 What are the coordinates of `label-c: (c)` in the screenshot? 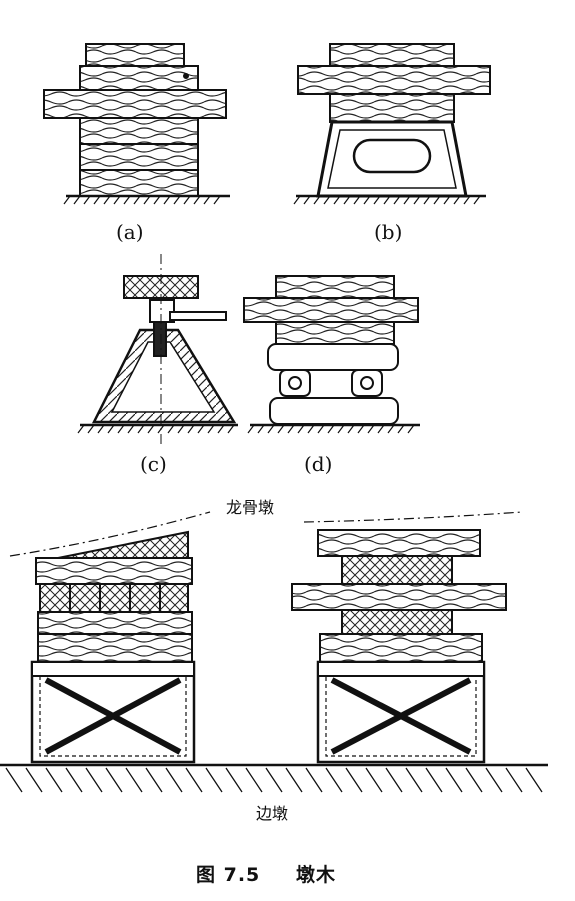 It's located at (153, 464).